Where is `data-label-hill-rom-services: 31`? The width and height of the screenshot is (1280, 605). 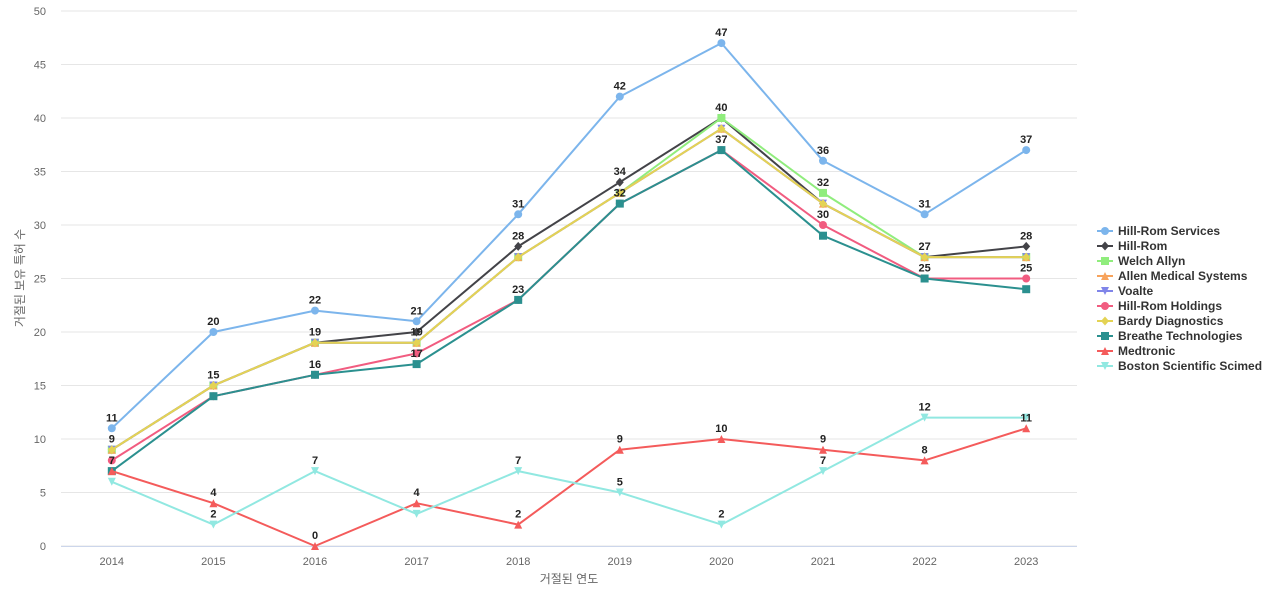 data-label-hill-rom-services: 31 is located at coordinates (518, 204).